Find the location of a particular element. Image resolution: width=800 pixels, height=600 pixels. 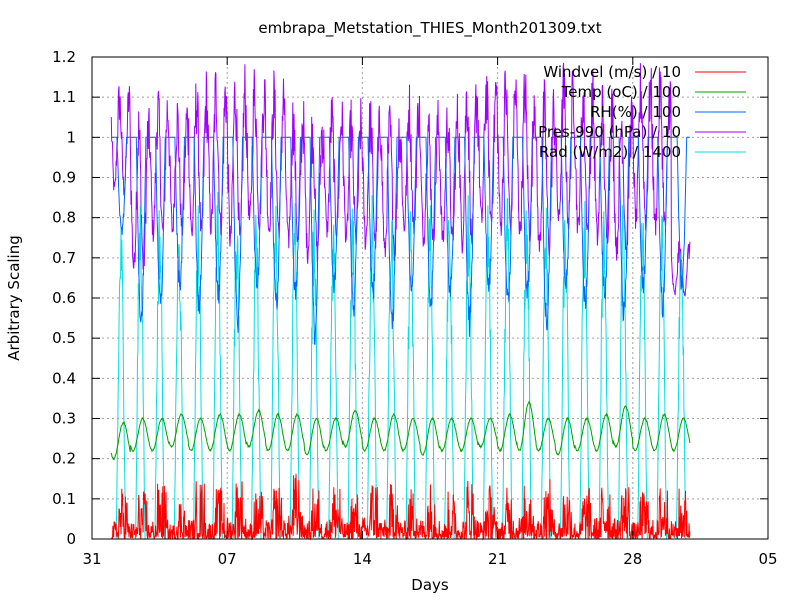

legend-label: Temp (oC) / 100 is located at coordinates (621, 92).